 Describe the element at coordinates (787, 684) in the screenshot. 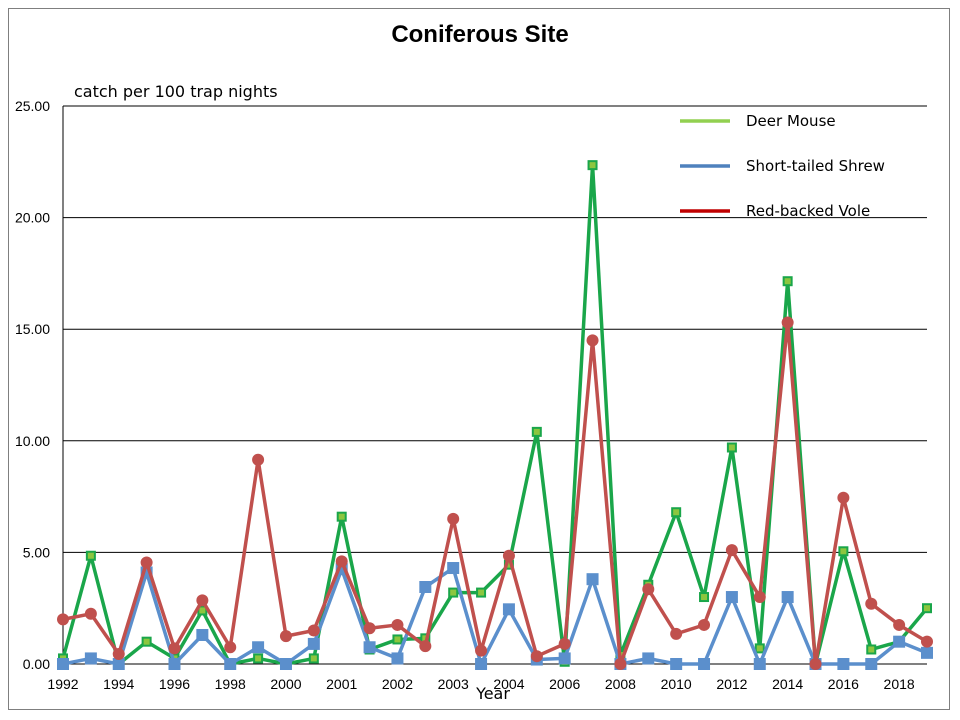

I see `x-tick-label: 2014` at that location.